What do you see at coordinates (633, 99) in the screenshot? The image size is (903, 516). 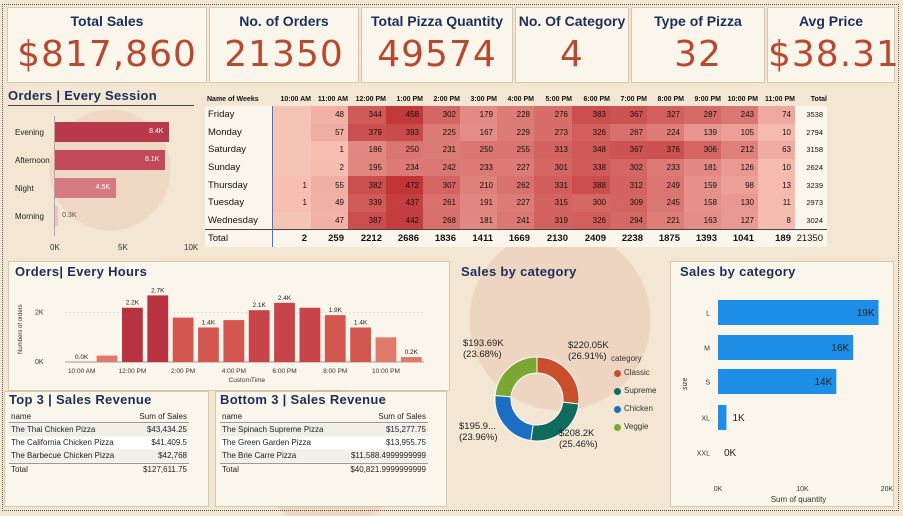 I see `heat-column-header: 7:00 PM` at bounding box center [633, 99].